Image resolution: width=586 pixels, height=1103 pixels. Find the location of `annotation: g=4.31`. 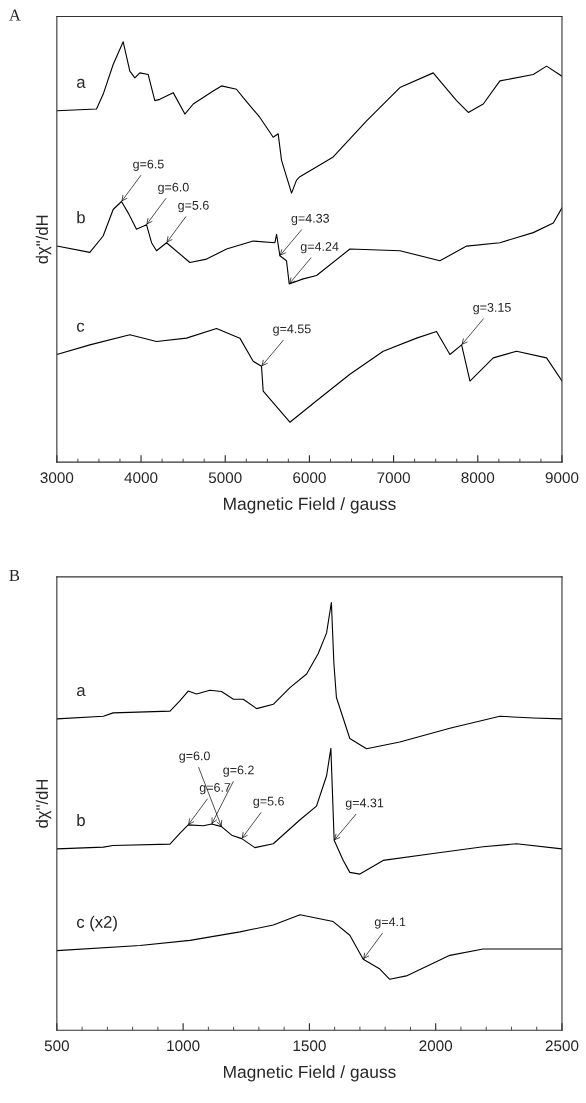

annotation: g=4.31 is located at coordinates (364, 804).